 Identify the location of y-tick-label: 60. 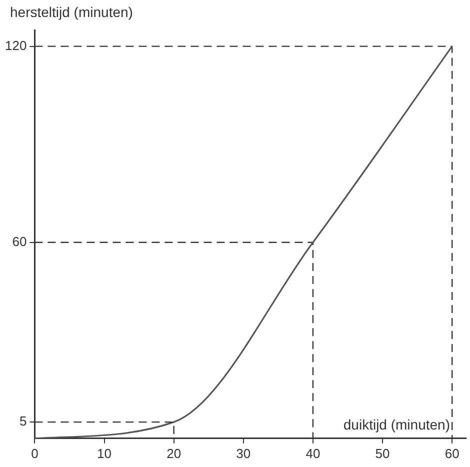
(19, 241).